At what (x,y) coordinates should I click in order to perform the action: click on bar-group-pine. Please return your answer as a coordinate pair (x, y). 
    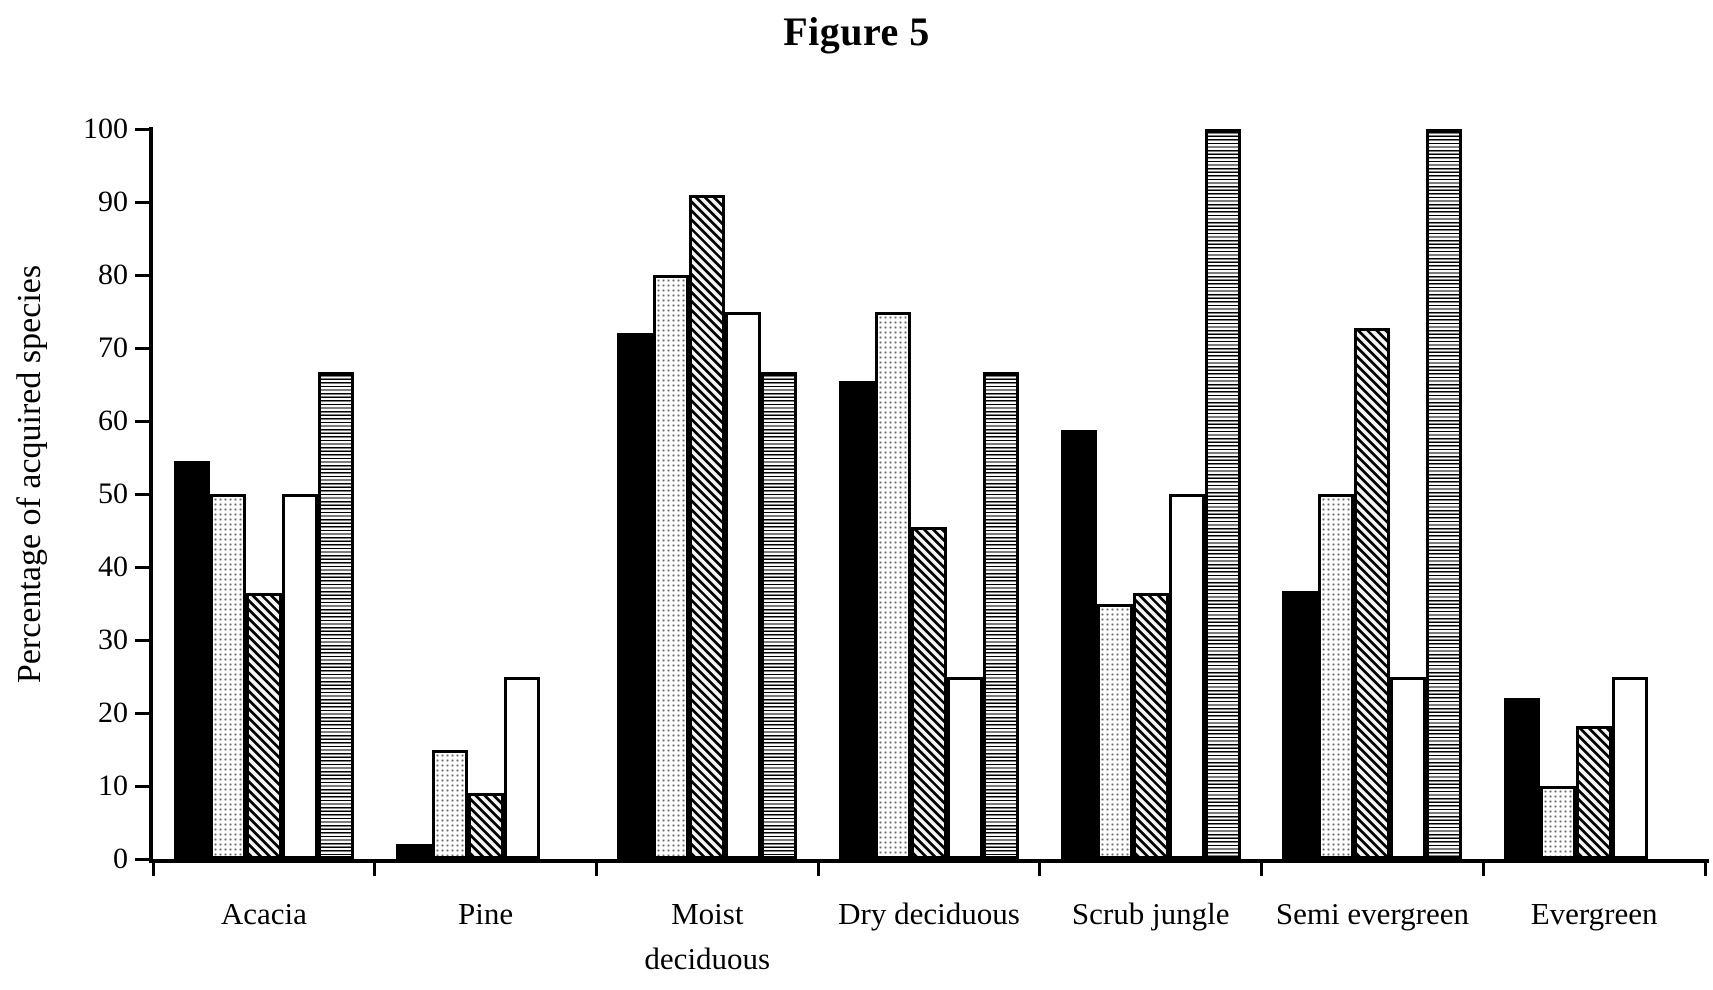
    Looking at the image, I should click on (486, 494).